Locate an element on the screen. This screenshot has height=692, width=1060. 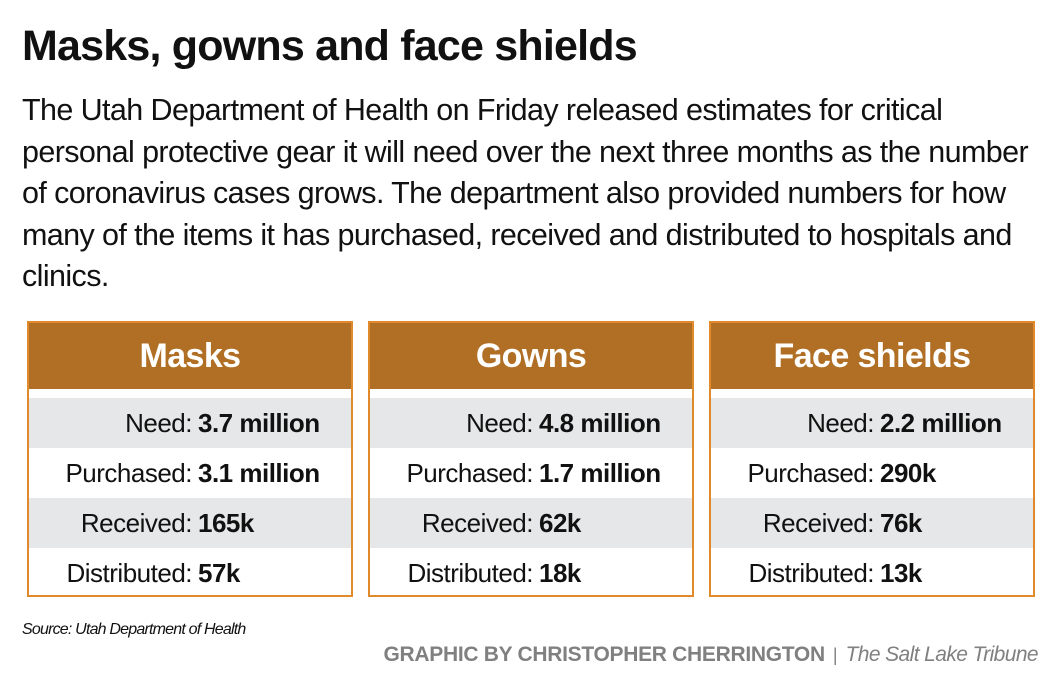
stat-value: 13k is located at coordinates (901, 572).